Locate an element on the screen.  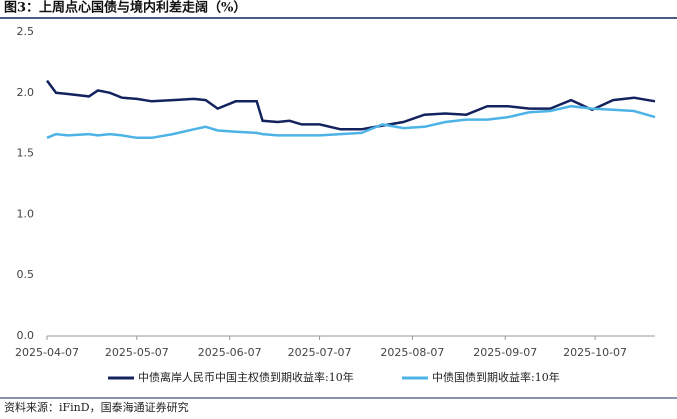
x-tick-label: 2025-04-07 is located at coordinates (47, 352).